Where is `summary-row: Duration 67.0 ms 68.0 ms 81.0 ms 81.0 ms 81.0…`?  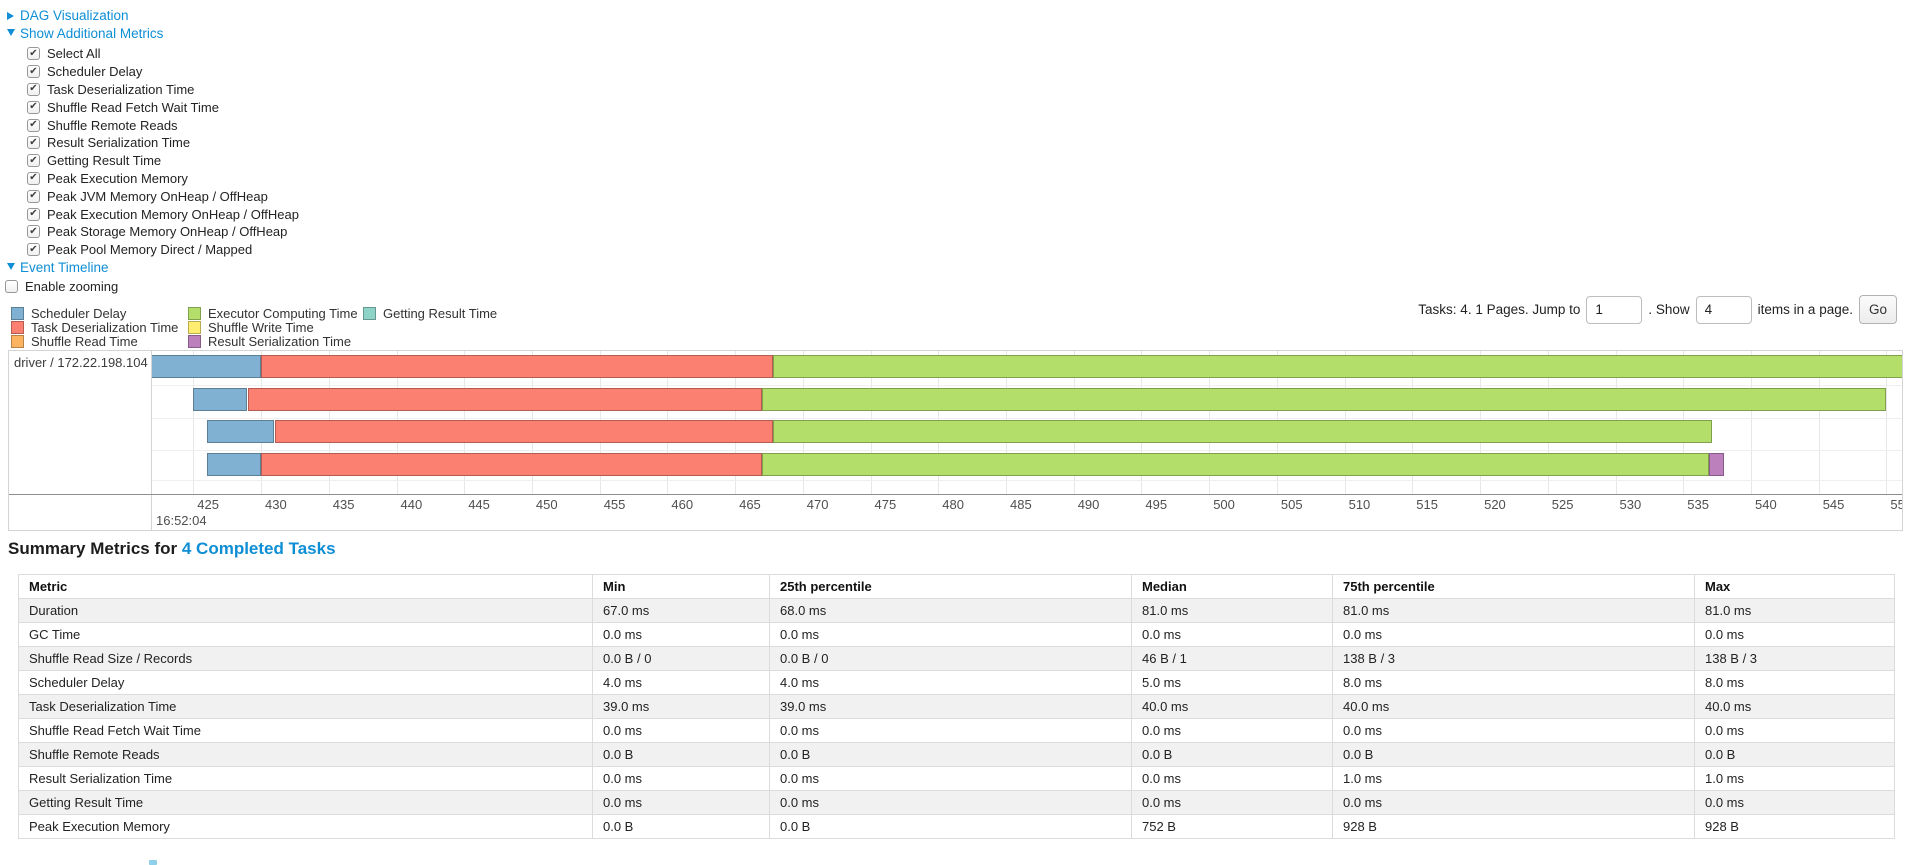
summary-row: Duration 67.0 ms 68.0 ms 81.0 ms 81.0 ms 81.0… is located at coordinates (956, 610).